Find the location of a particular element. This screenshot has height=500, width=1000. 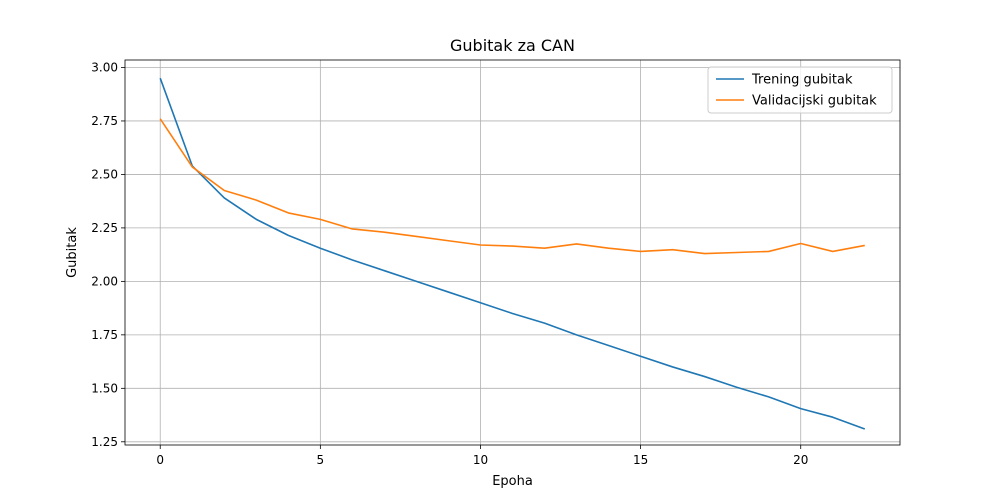

x-tick-label: 20 is located at coordinates (800, 460).